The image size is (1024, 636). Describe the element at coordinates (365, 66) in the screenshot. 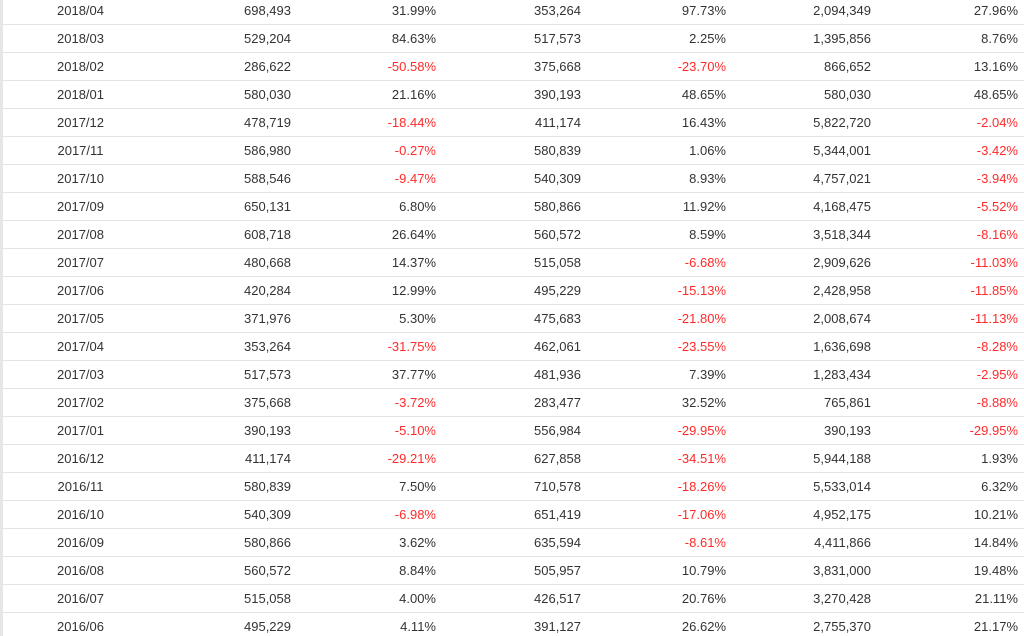

I see `change-a-cell: -50.58%` at that location.